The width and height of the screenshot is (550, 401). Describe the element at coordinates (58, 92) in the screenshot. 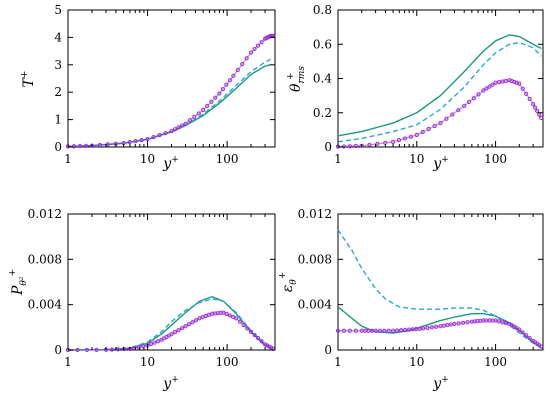

I see `y-tick-label: 2` at that location.